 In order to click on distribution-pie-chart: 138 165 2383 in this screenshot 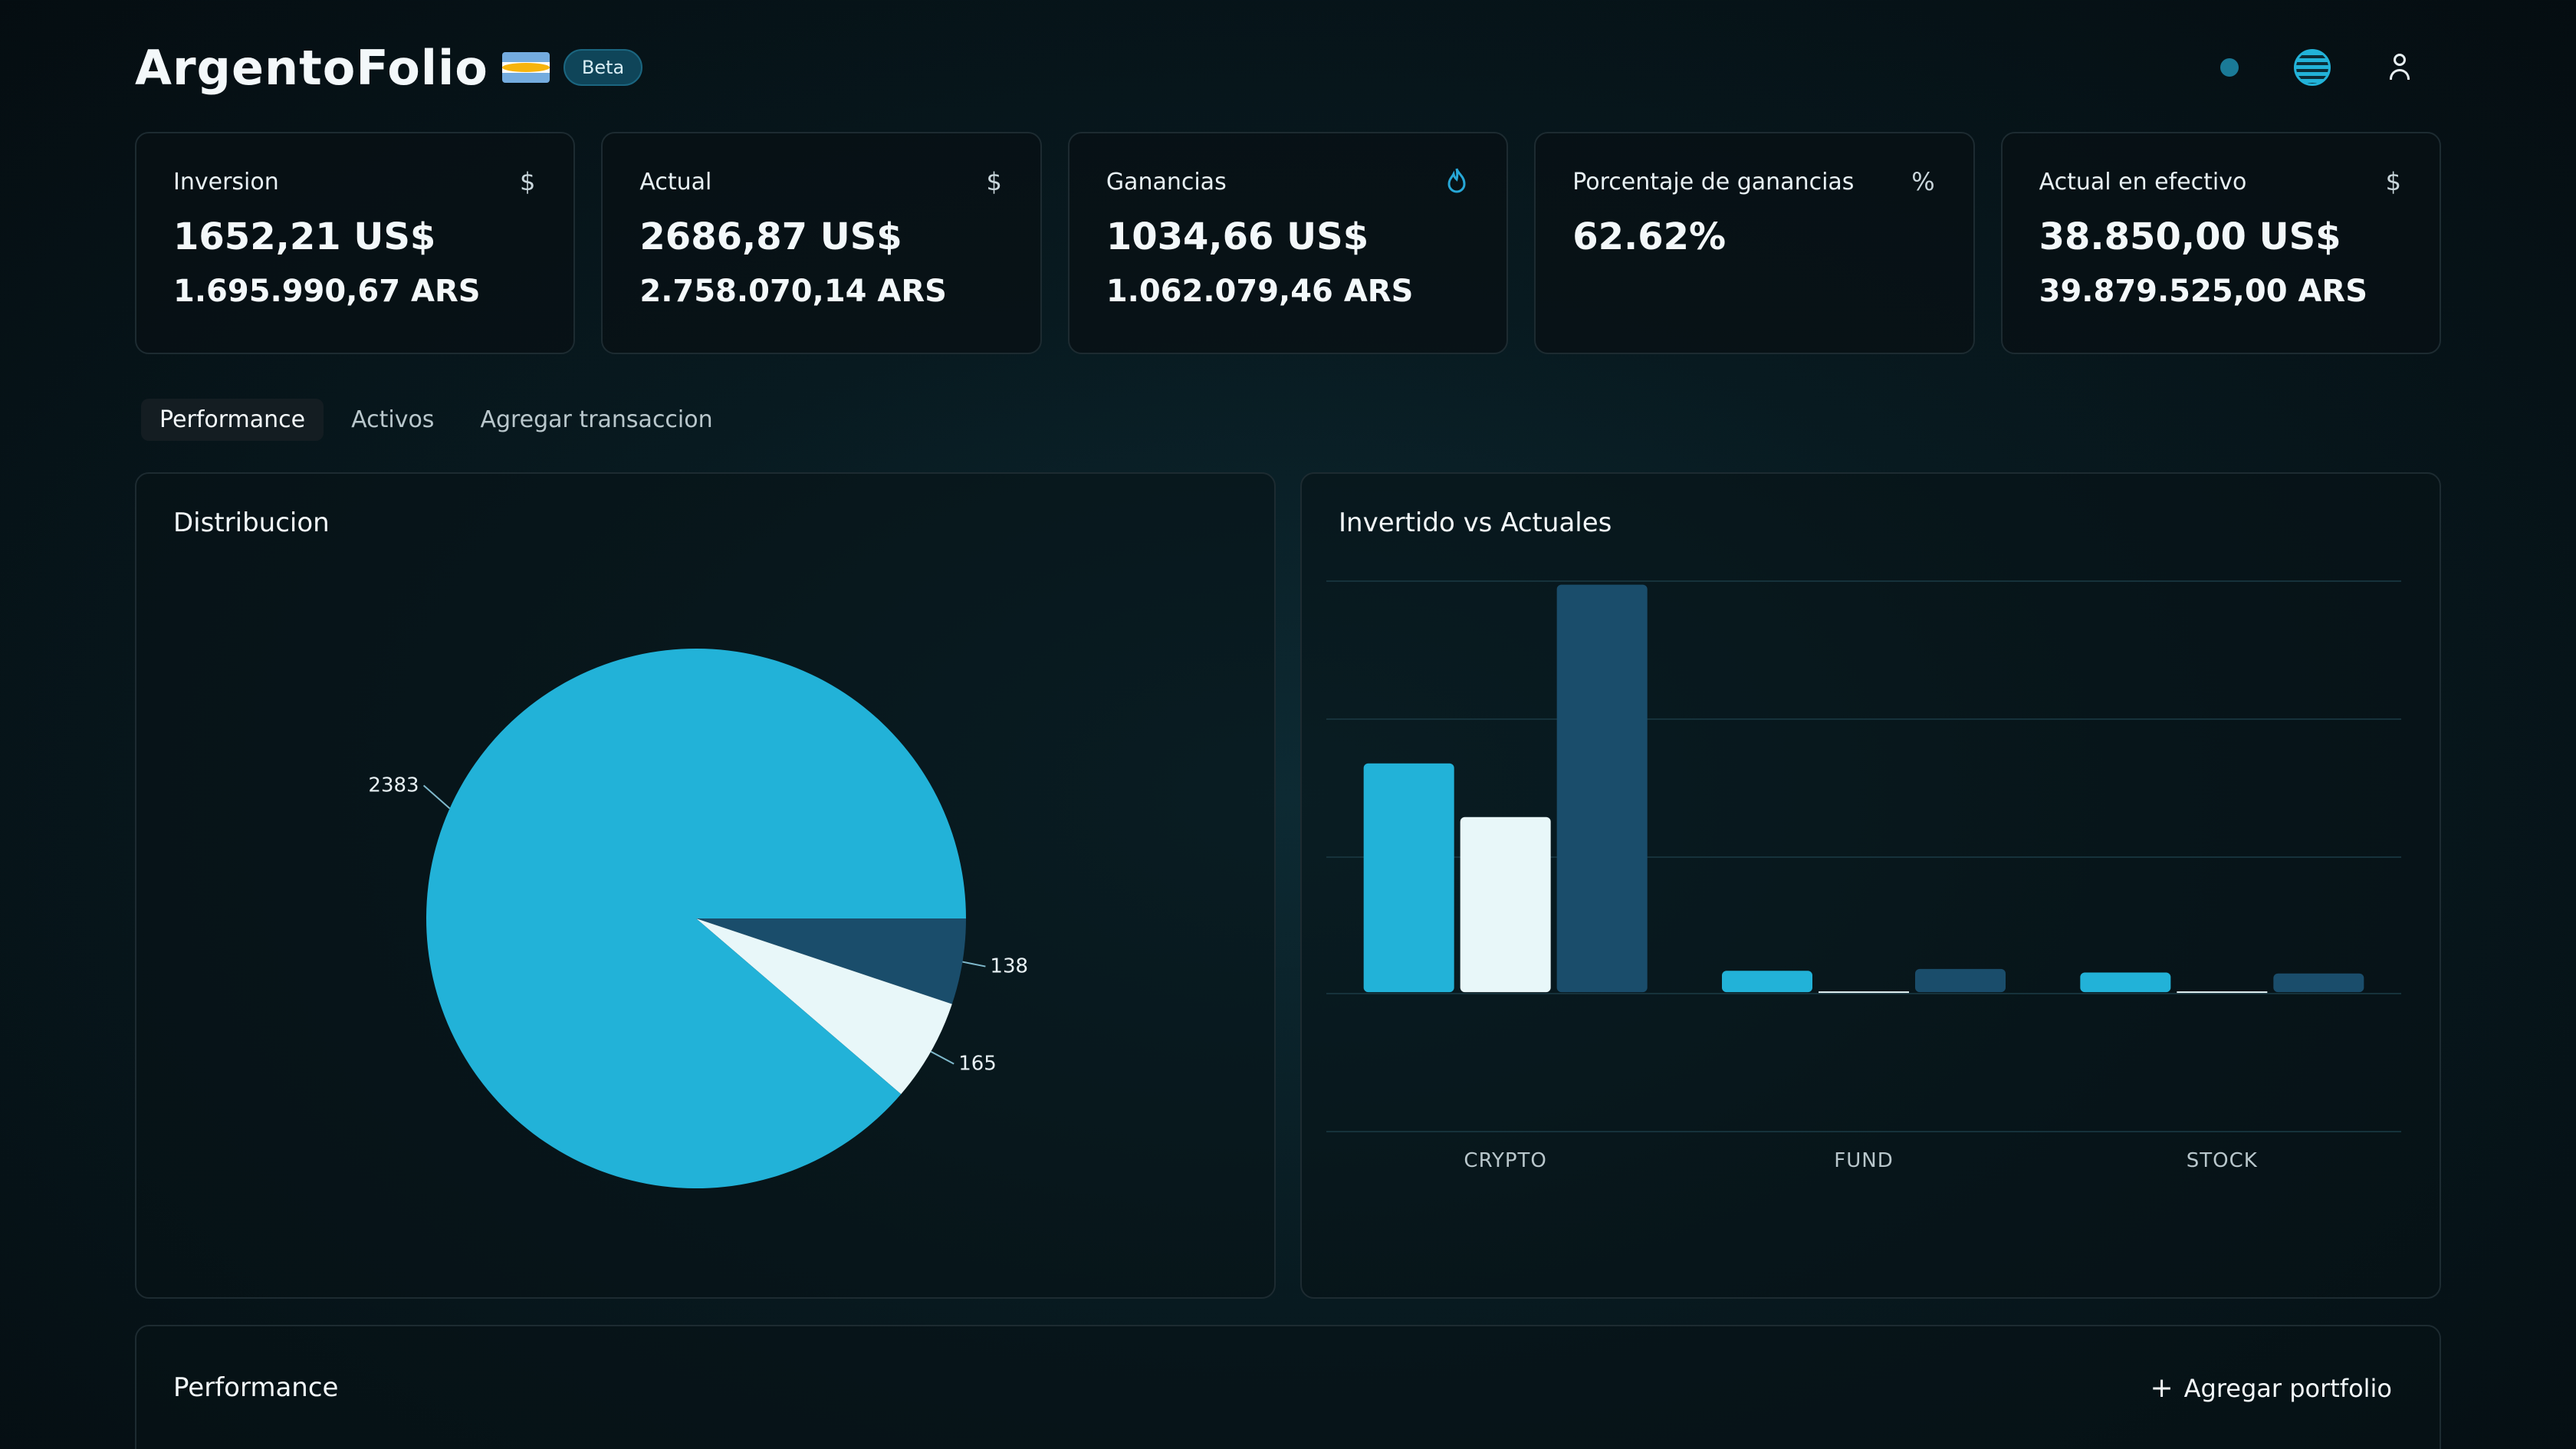, I will do `click(698, 919)`.